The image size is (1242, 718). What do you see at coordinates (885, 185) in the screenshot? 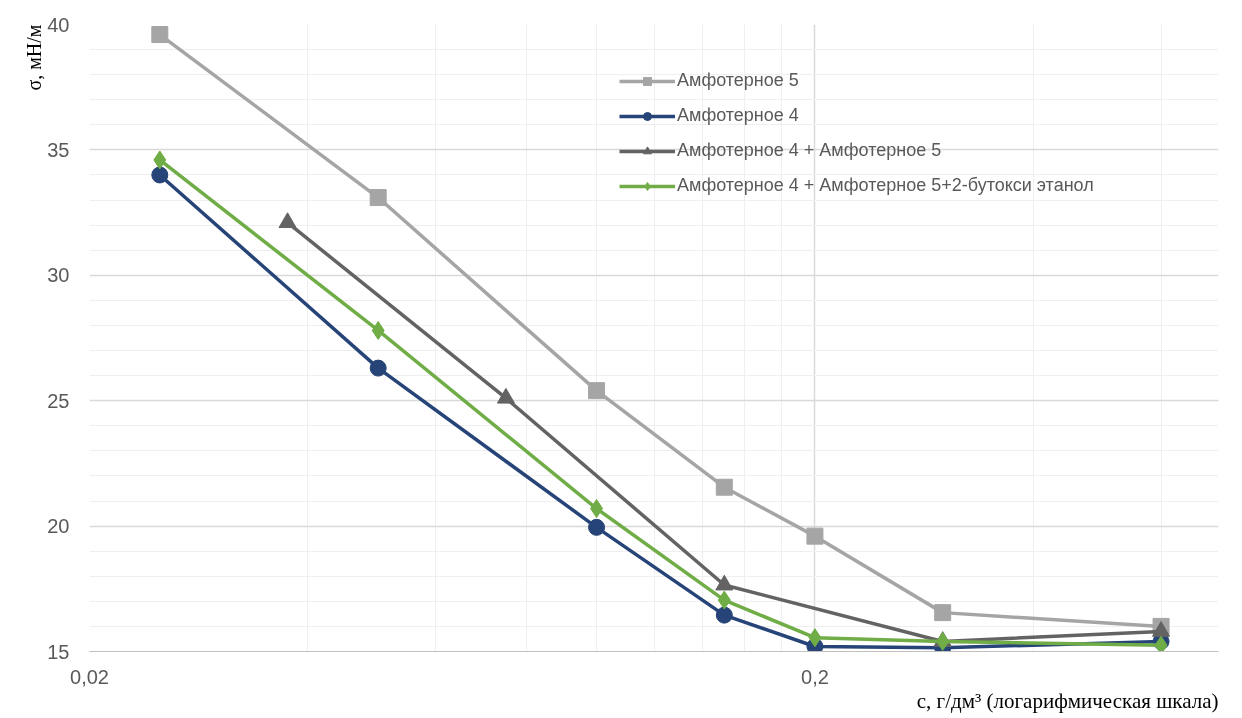
I see `legend-label: Амфотерное 4 + Амфотерное 5+2-бутокси этанол` at bounding box center [885, 185].